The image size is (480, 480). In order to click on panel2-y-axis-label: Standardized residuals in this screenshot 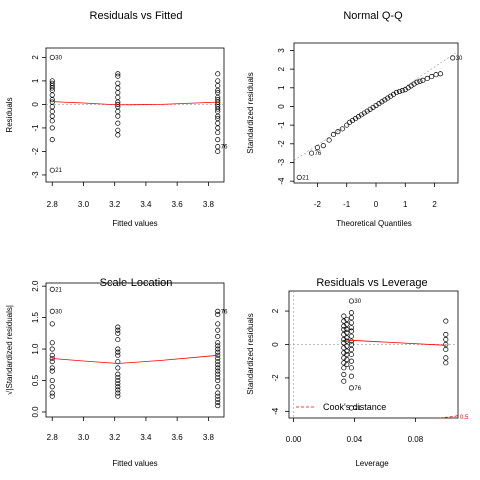, I will do `click(250, 112)`.